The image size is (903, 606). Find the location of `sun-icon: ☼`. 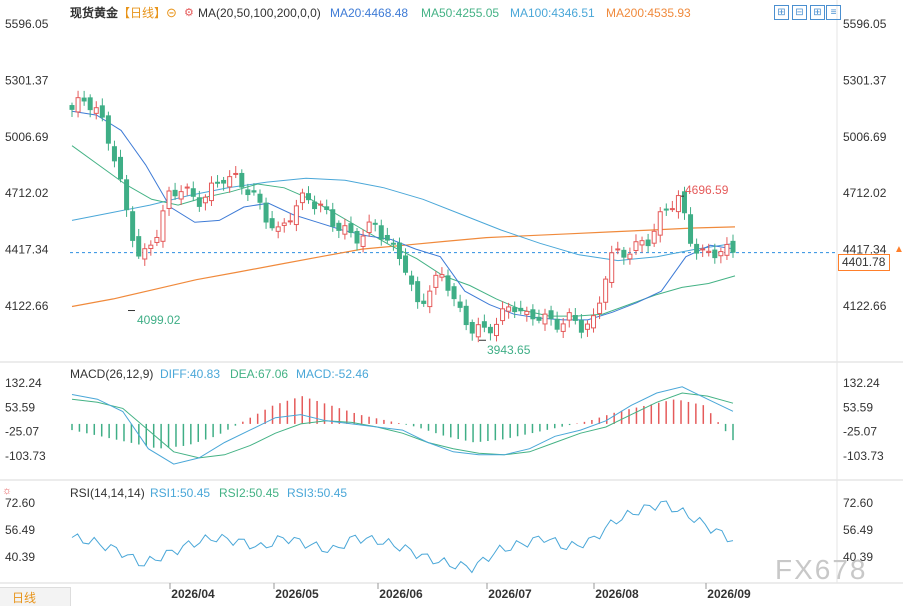

sun-icon: ☼ is located at coordinates (7, 491).